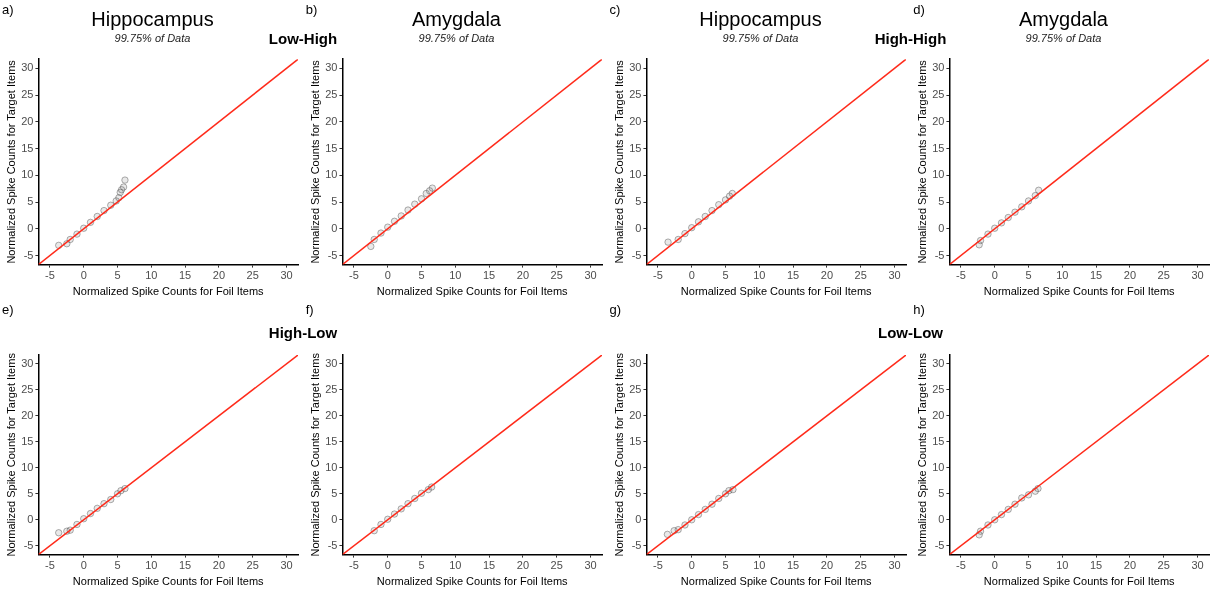  Describe the element at coordinates (303, 332) in the screenshot. I see `text: High-Low` at that location.